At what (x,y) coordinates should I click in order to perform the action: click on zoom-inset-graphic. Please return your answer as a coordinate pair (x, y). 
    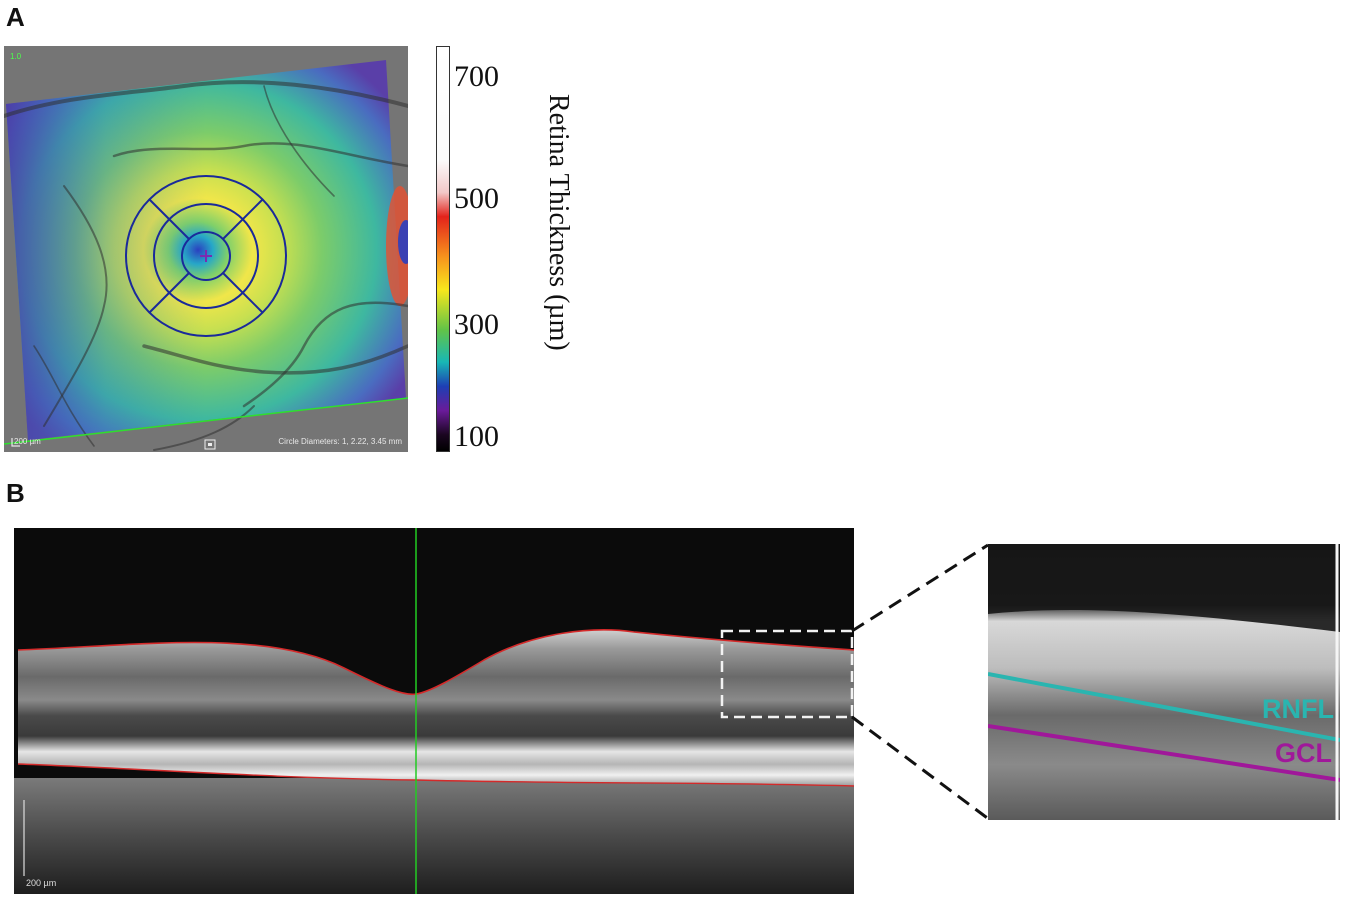
    Looking at the image, I should click on (1164, 682).